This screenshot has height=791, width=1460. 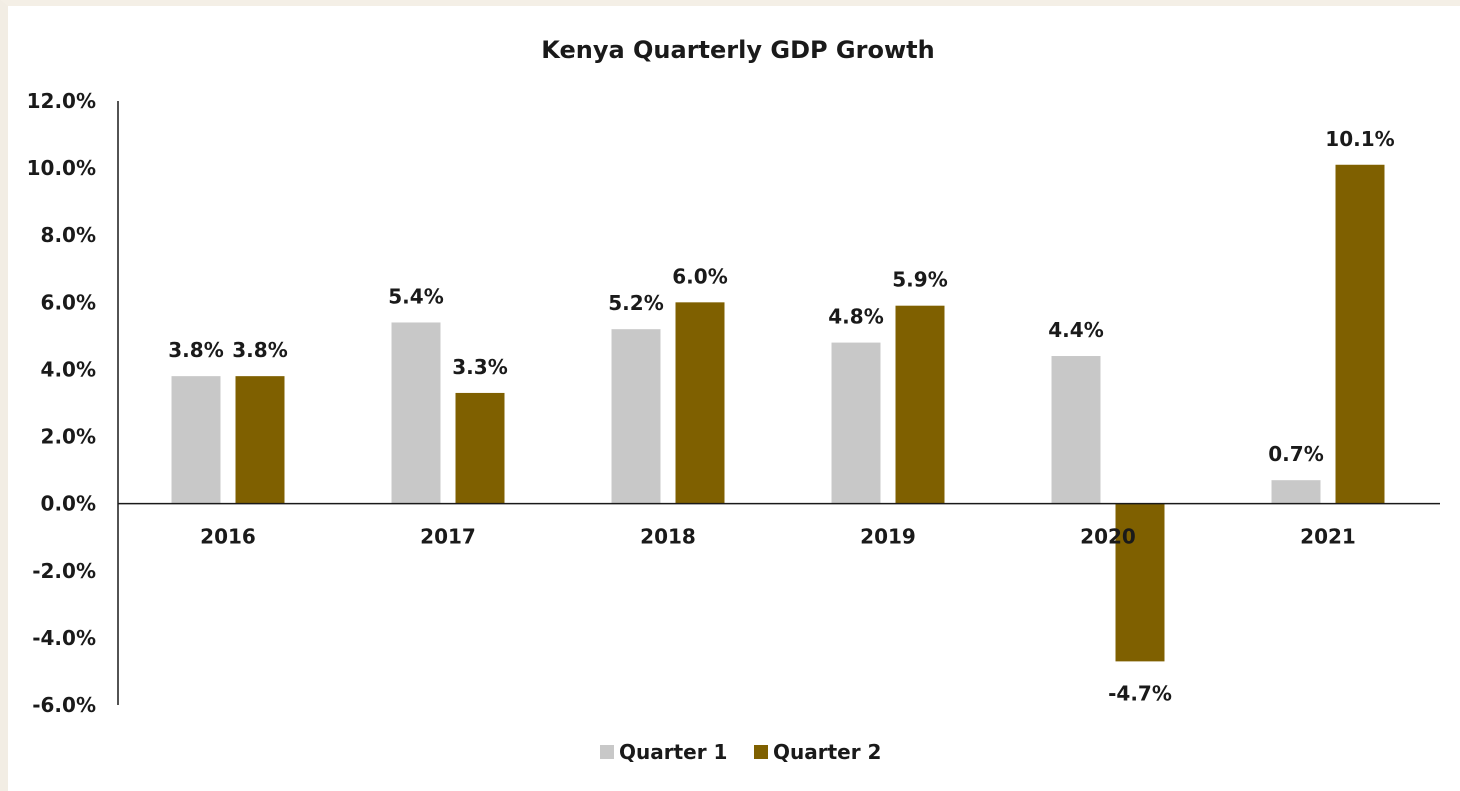 I want to click on bar-quarter-1-2017, so click(x=416, y=413).